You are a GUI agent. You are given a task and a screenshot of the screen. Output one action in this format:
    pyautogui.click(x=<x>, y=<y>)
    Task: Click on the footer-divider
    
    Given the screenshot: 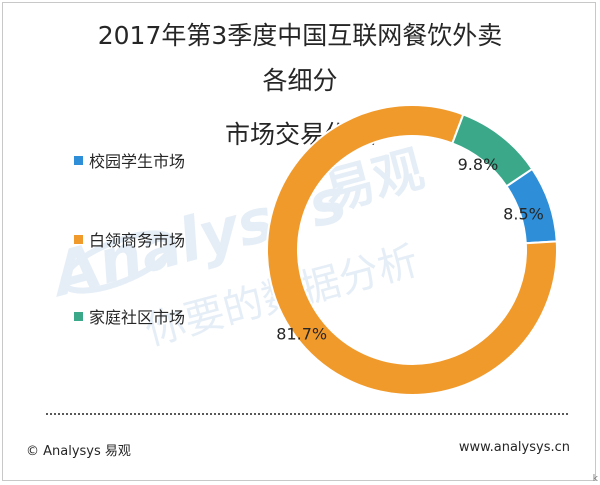 What is the action you would take?
    pyautogui.click(x=307, y=414)
    